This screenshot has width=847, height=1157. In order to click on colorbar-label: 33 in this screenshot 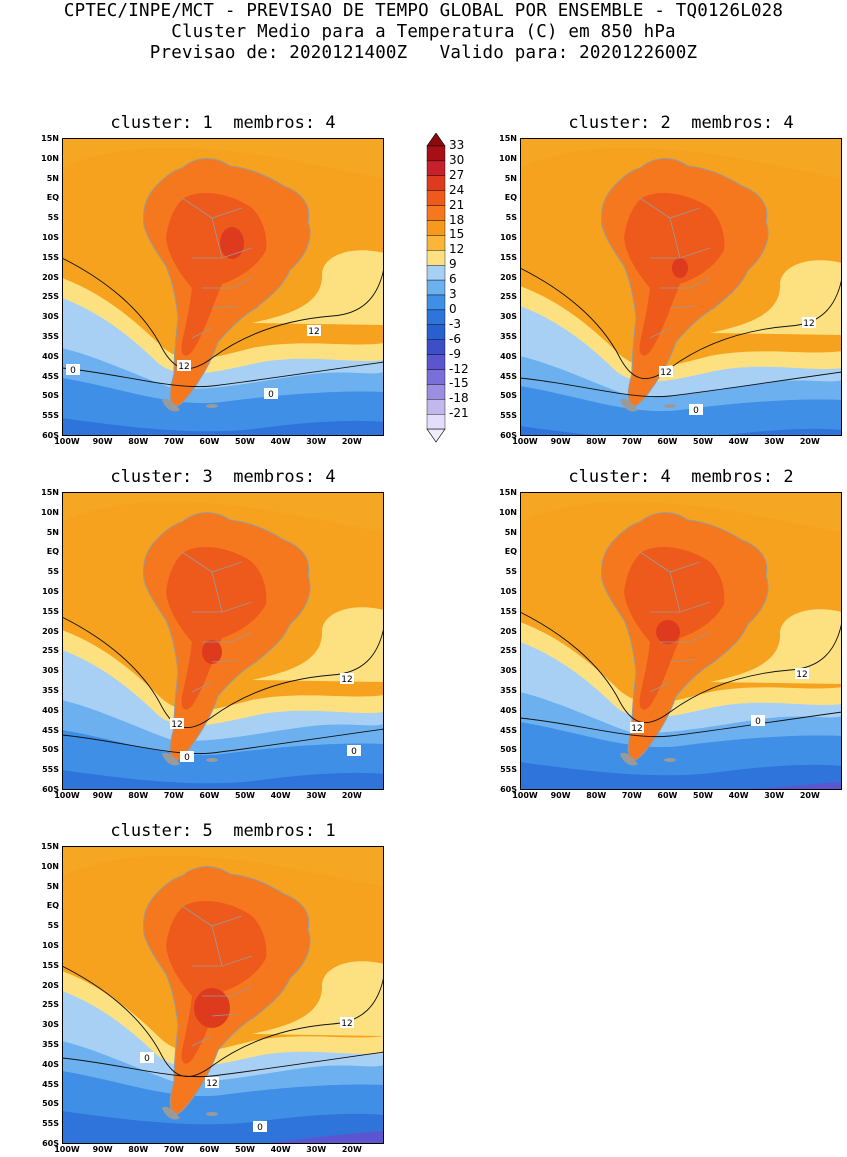, I will do `click(457, 145)`.